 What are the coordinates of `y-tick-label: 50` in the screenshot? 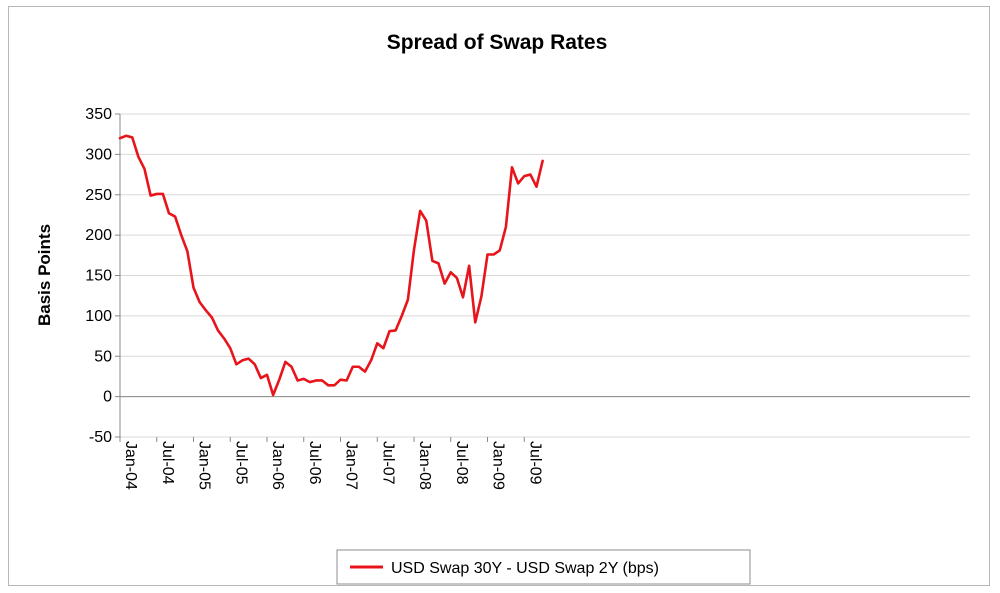 It's located at (103, 356).